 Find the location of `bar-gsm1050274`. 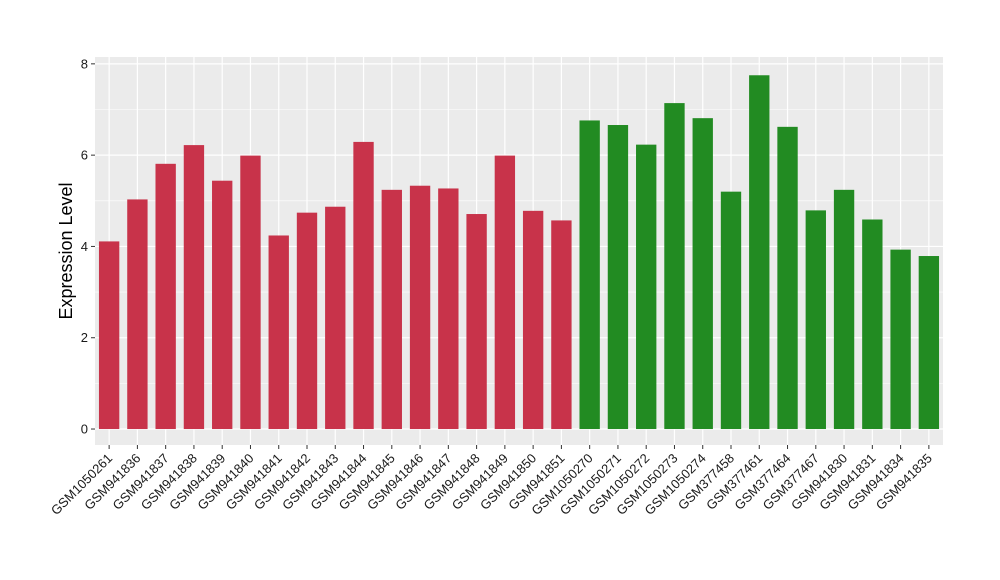

bar-gsm1050274 is located at coordinates (702, 274).